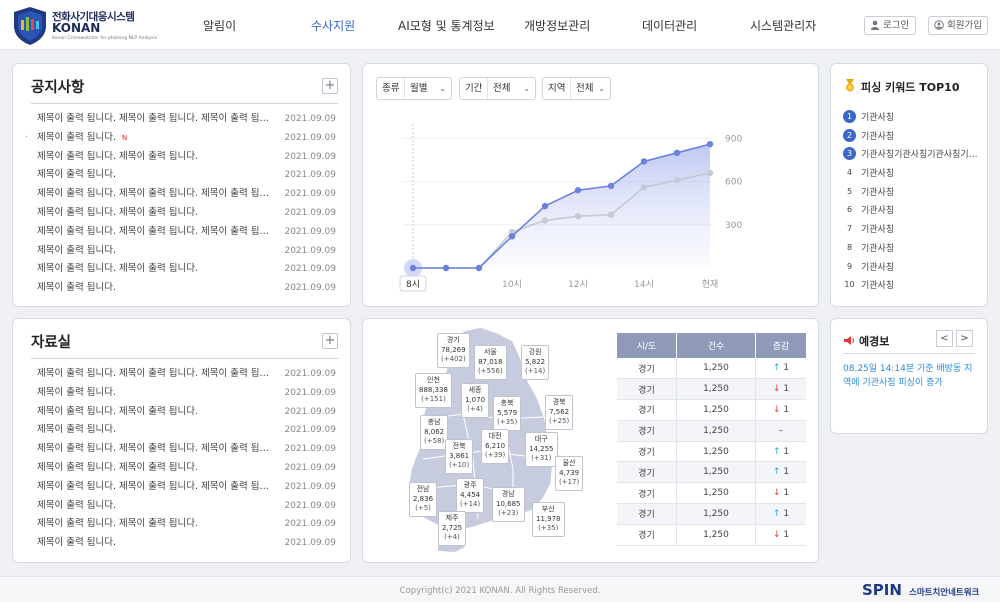 The image size is (1000, 602). Describe the element at coordinates (910, 248) in the screenshot. I see `keyword-item: 8 기관사칭` at that location.